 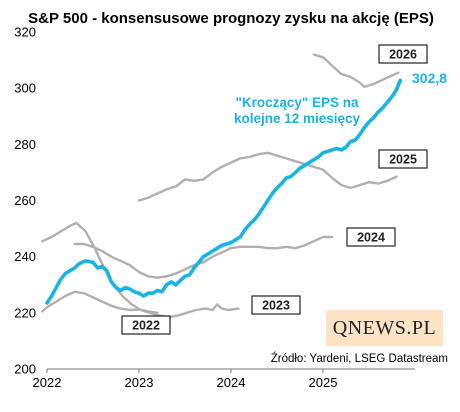 I want to click on y-tick-label: 200, so click(x=25, y=369).